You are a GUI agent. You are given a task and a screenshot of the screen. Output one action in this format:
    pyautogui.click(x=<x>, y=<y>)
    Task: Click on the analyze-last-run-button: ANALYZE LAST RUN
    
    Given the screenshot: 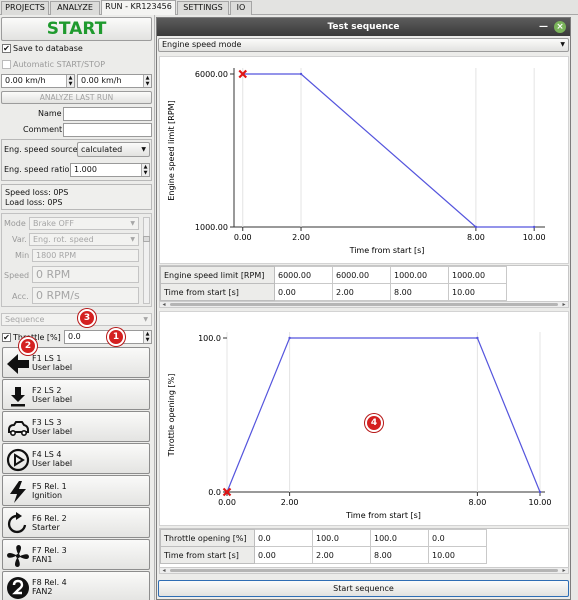 What is the action you would take?
    pyautogui.click(x=76, y=97)
    